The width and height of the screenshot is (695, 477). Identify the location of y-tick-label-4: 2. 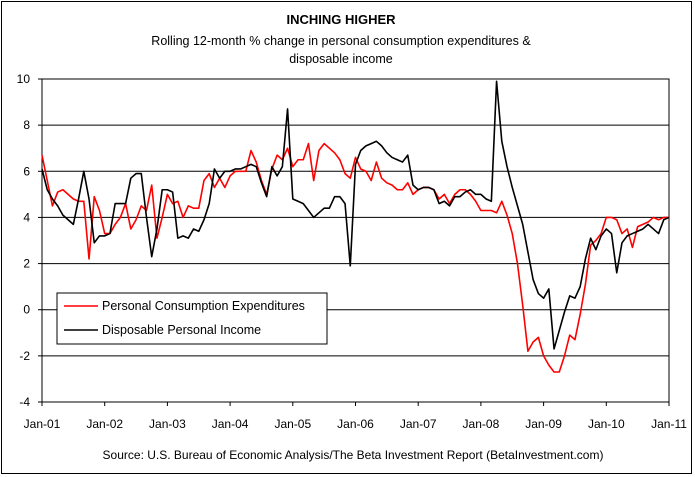
(26, 264).